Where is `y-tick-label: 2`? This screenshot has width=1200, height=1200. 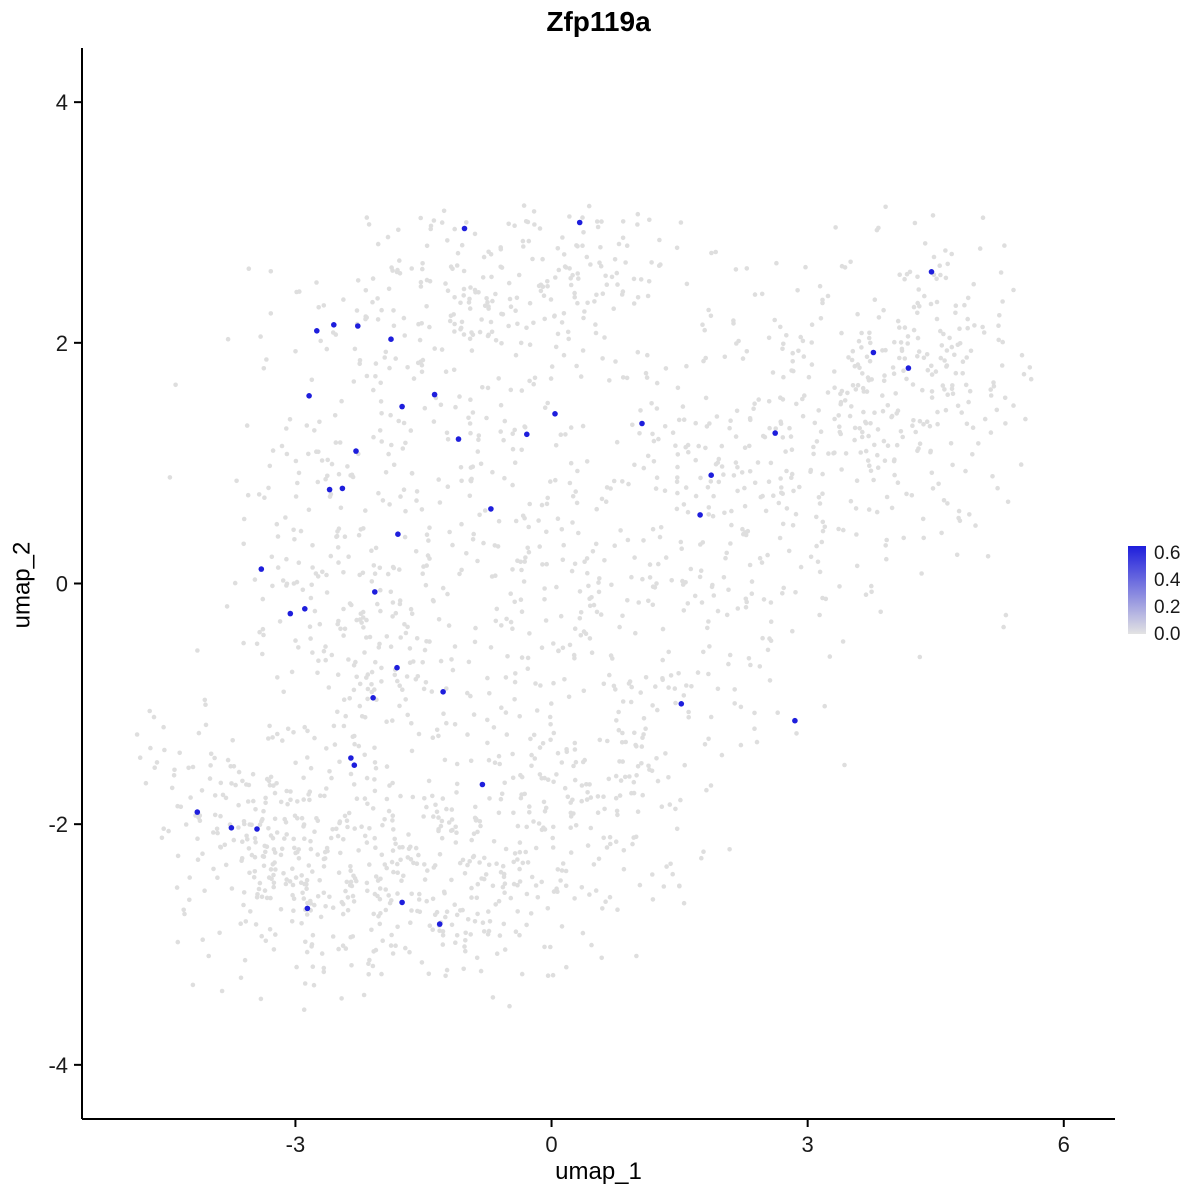
y-tick-label: 2 is located at coordinates (62, 343).